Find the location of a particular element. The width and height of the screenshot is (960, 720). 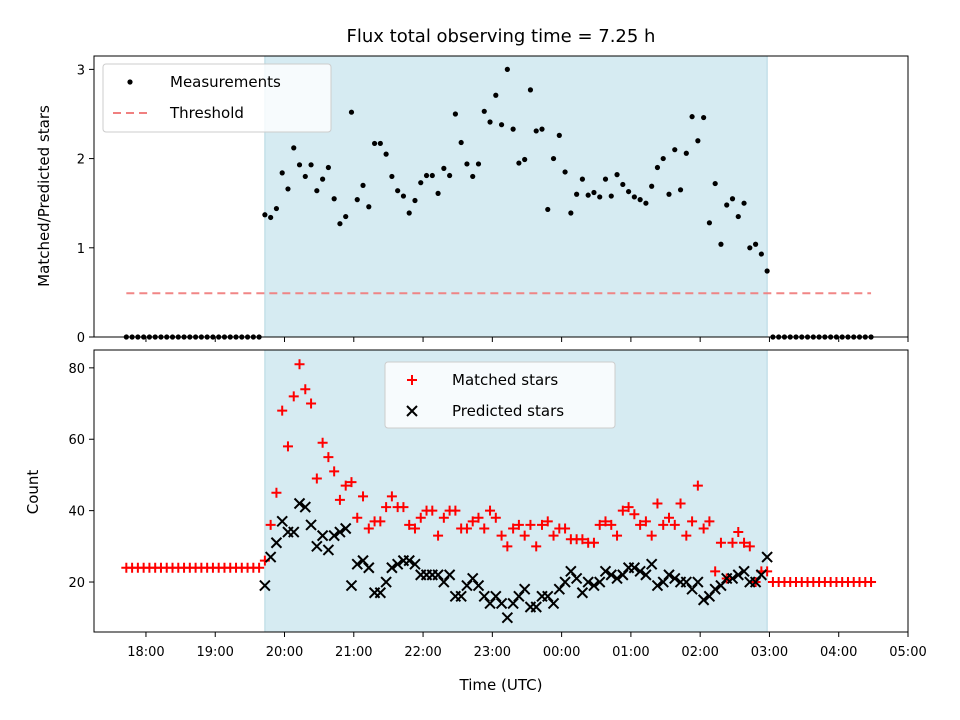

legend: Measurements Threshold is located at coordinates (217, 98).